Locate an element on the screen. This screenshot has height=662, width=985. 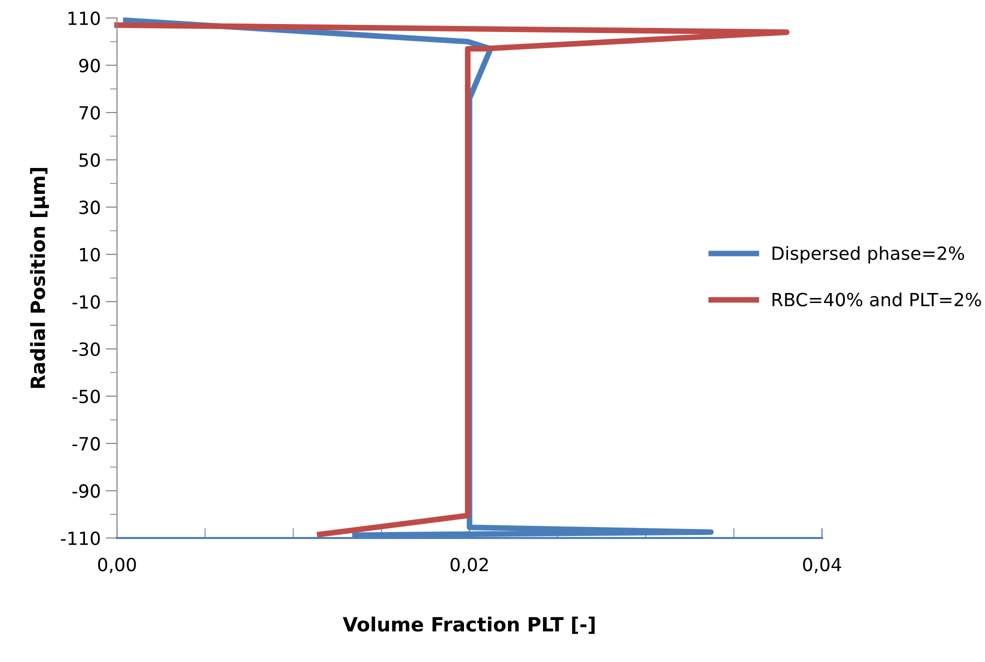
y-tick-label: 110 is located at coordinates (84, 18).